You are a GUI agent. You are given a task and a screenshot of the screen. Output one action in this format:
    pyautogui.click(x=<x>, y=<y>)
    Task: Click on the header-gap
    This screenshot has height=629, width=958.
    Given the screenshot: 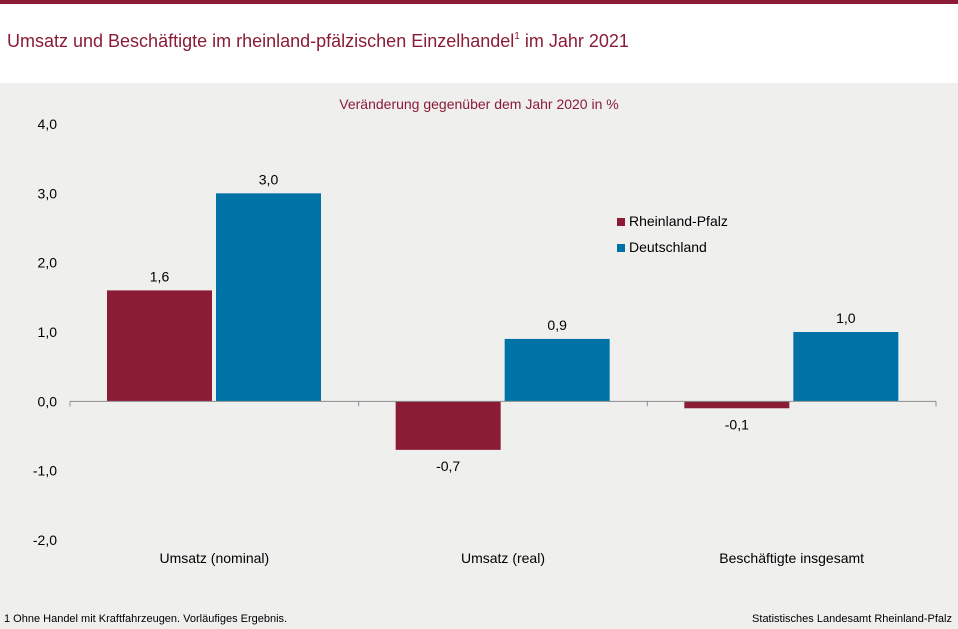 What is the action you would take?
    pyautogui.click(x=479, y=78)
    